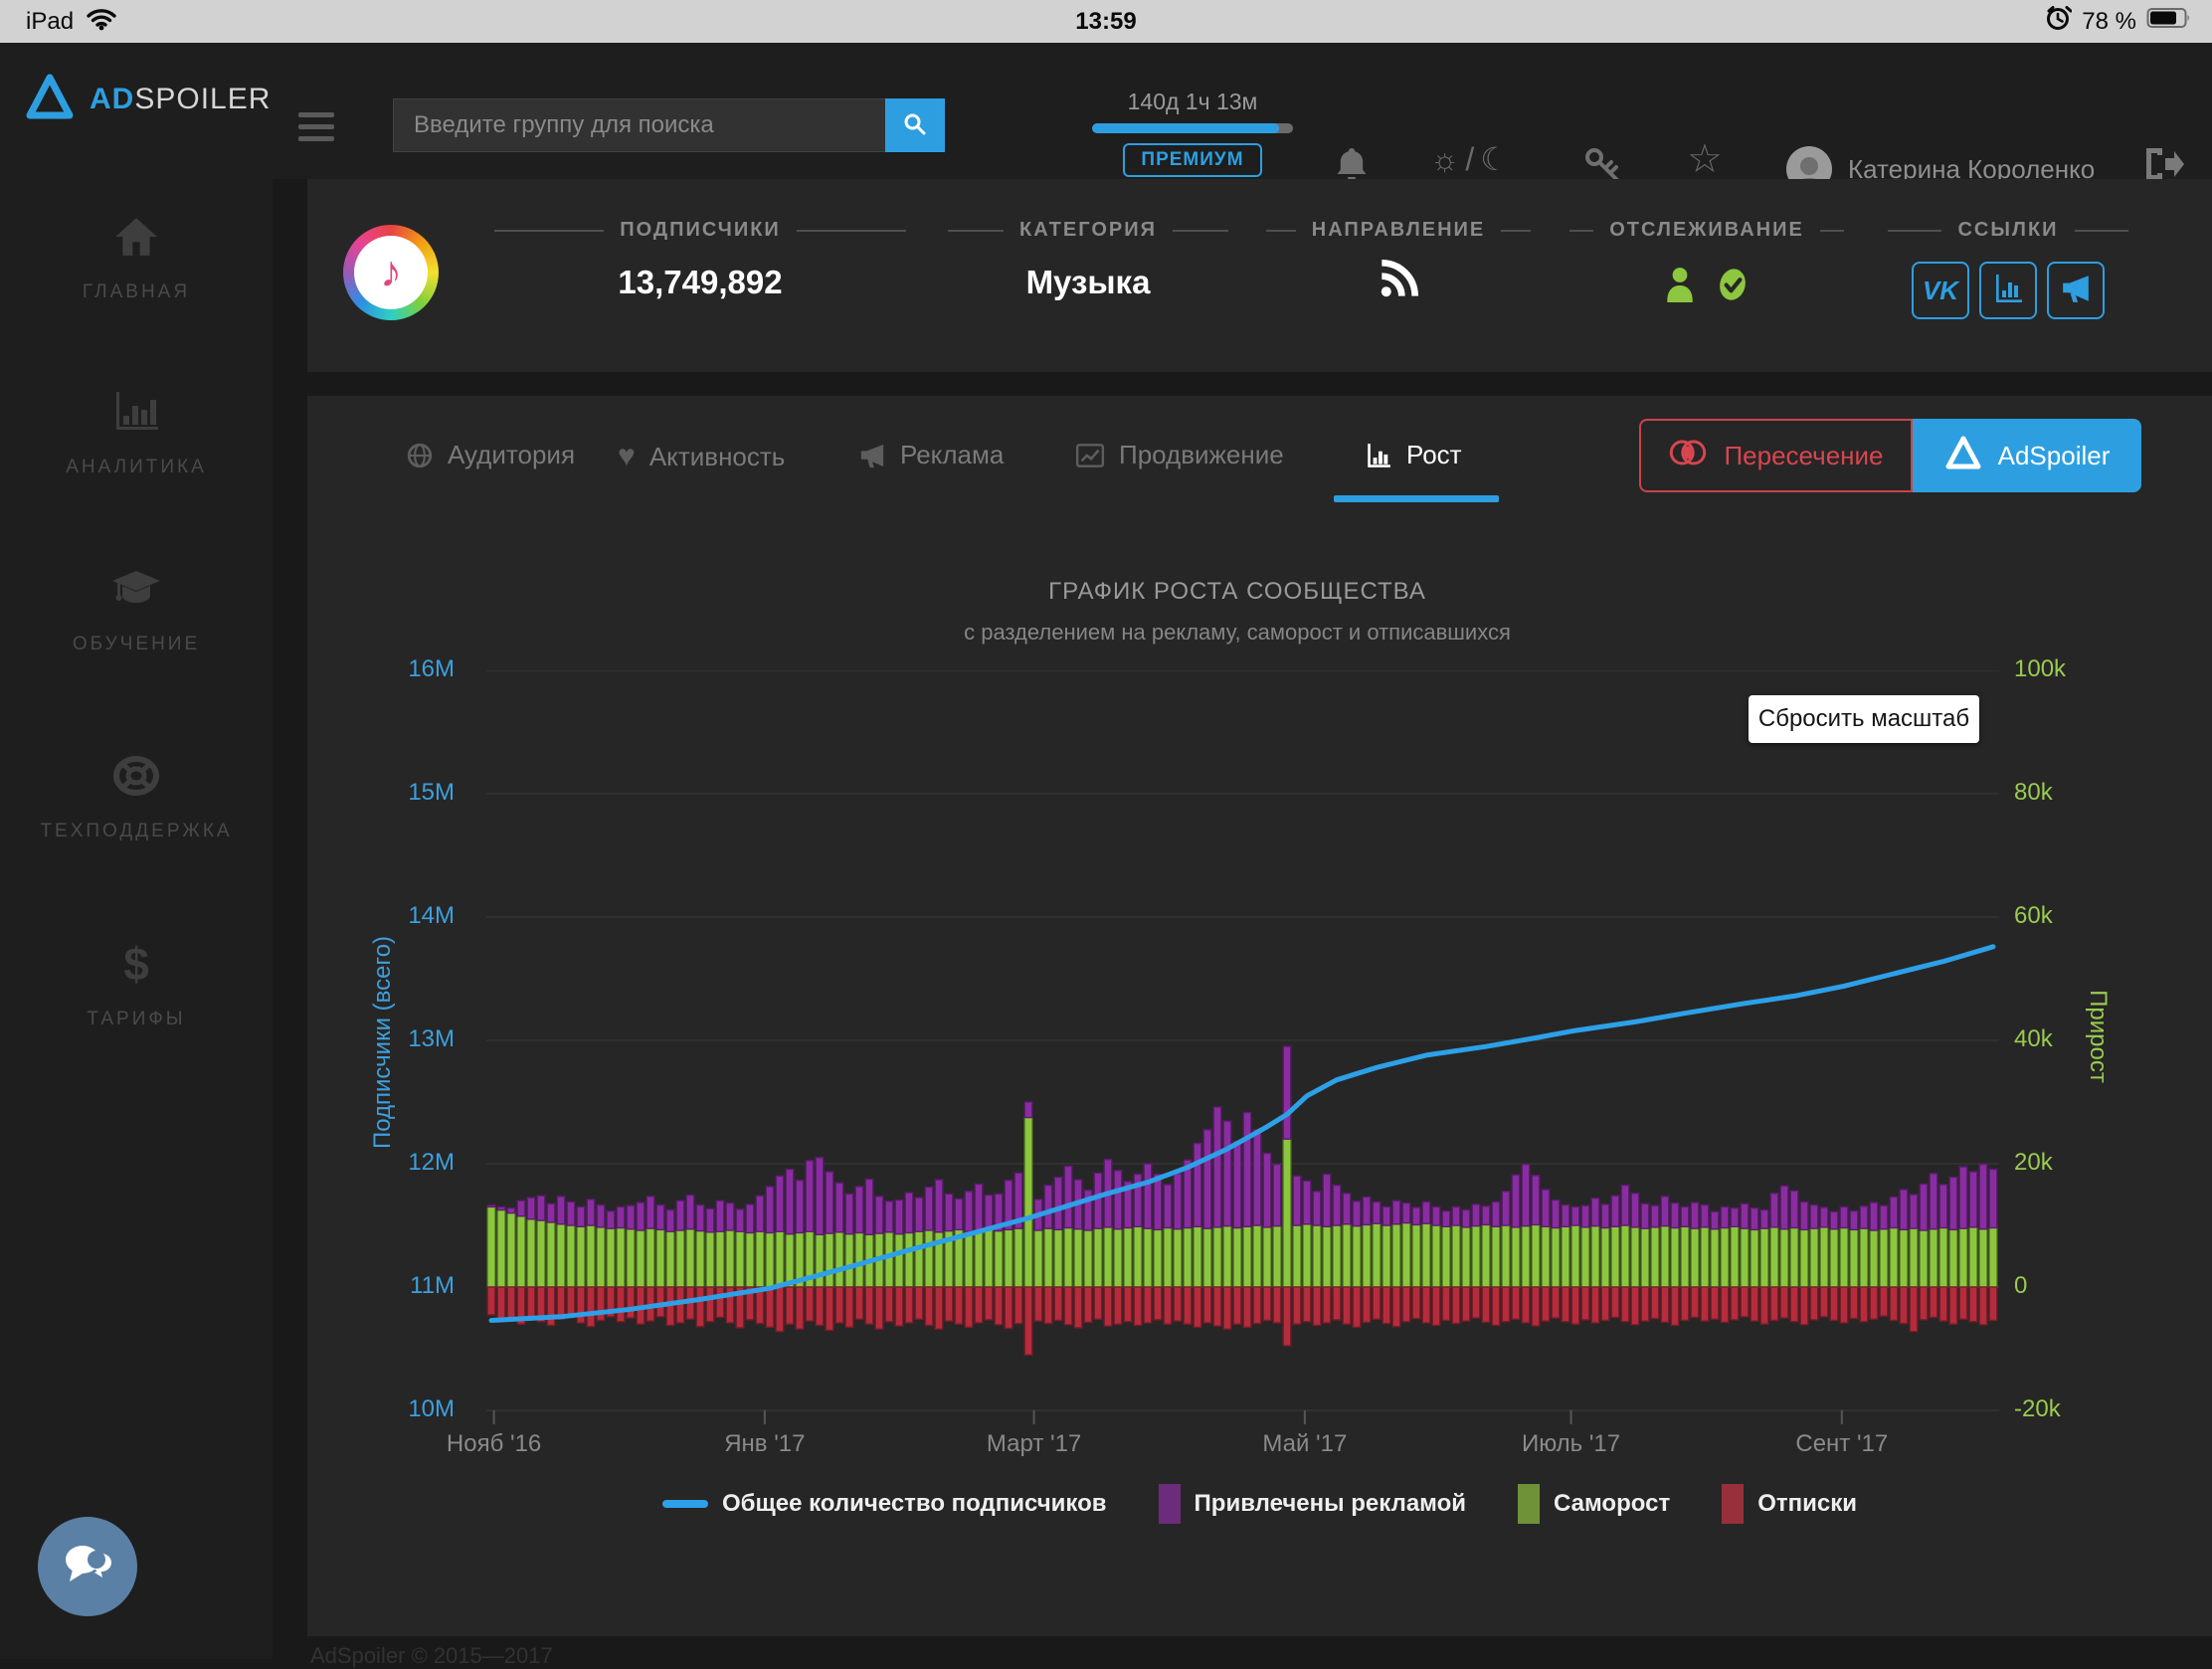 This screenshot has width=2212, height=1669. Describe the element at coordinates (1688, 456) in the screenshot. I see `venn-icon` at that location.